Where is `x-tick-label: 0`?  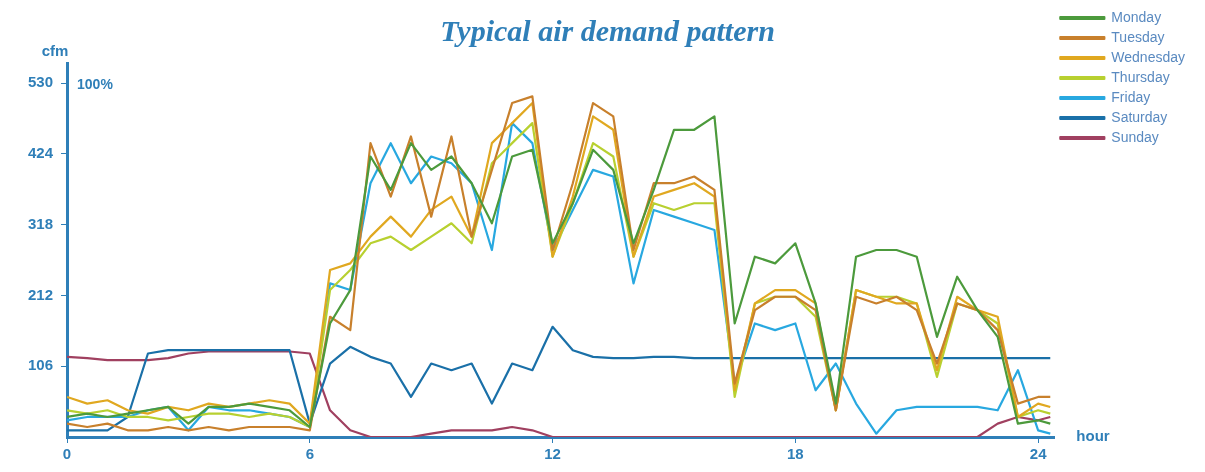
x-tick-label: 0 is located at coordinates (67, 454).